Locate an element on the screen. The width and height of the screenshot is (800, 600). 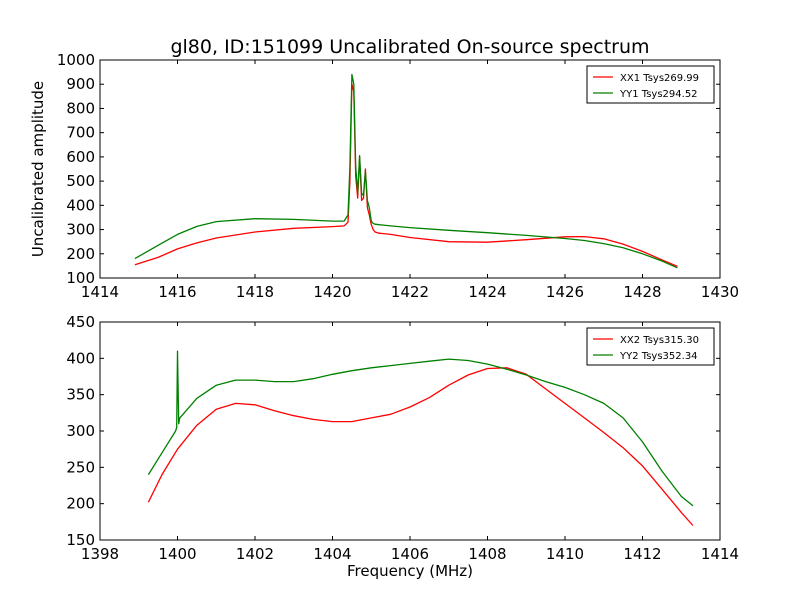
x-tick-label: 1422 is located at coordinates (410, 292).